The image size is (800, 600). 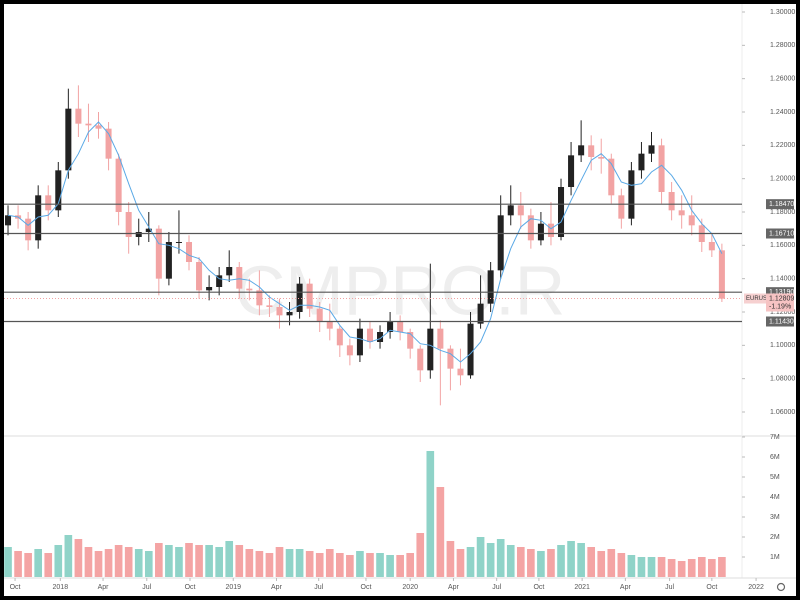 What do you see at coordinates (775, 437) in the screenshot?
I see `volume-tick-label: 7M` at bounding box center [775, 437].